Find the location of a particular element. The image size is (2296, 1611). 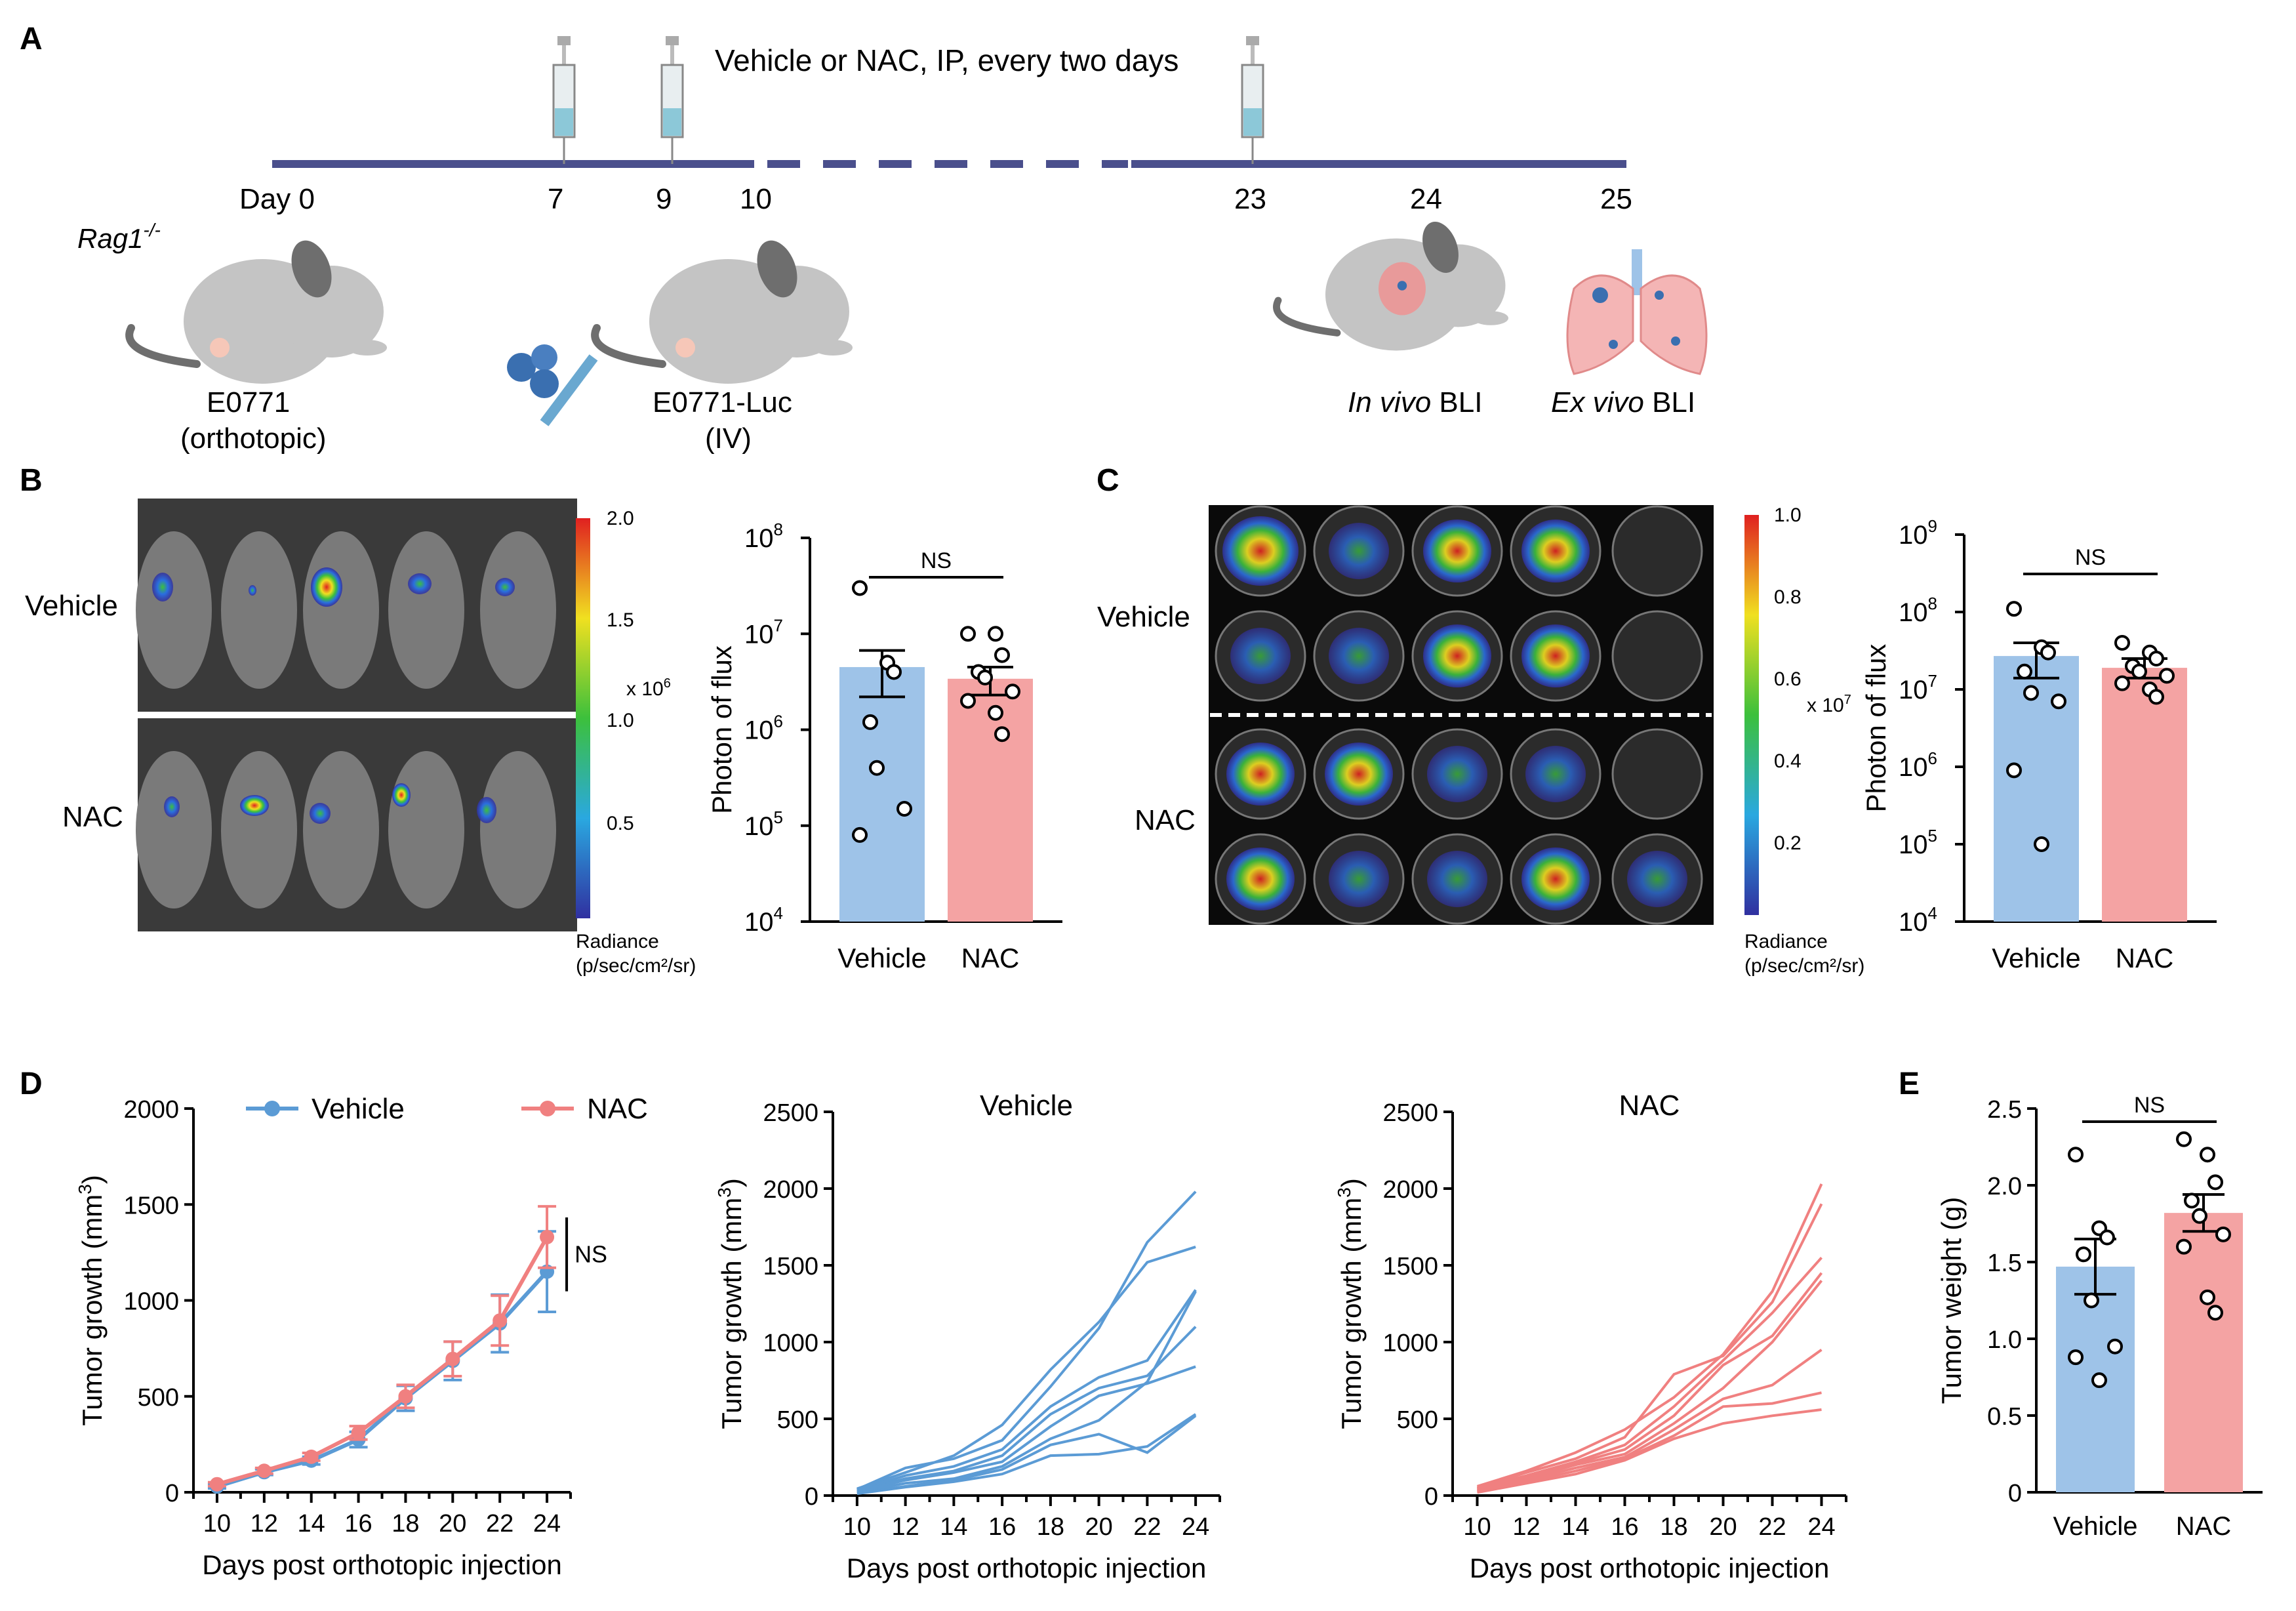

series-line-m7 is located at coordinates (1649, 1442).